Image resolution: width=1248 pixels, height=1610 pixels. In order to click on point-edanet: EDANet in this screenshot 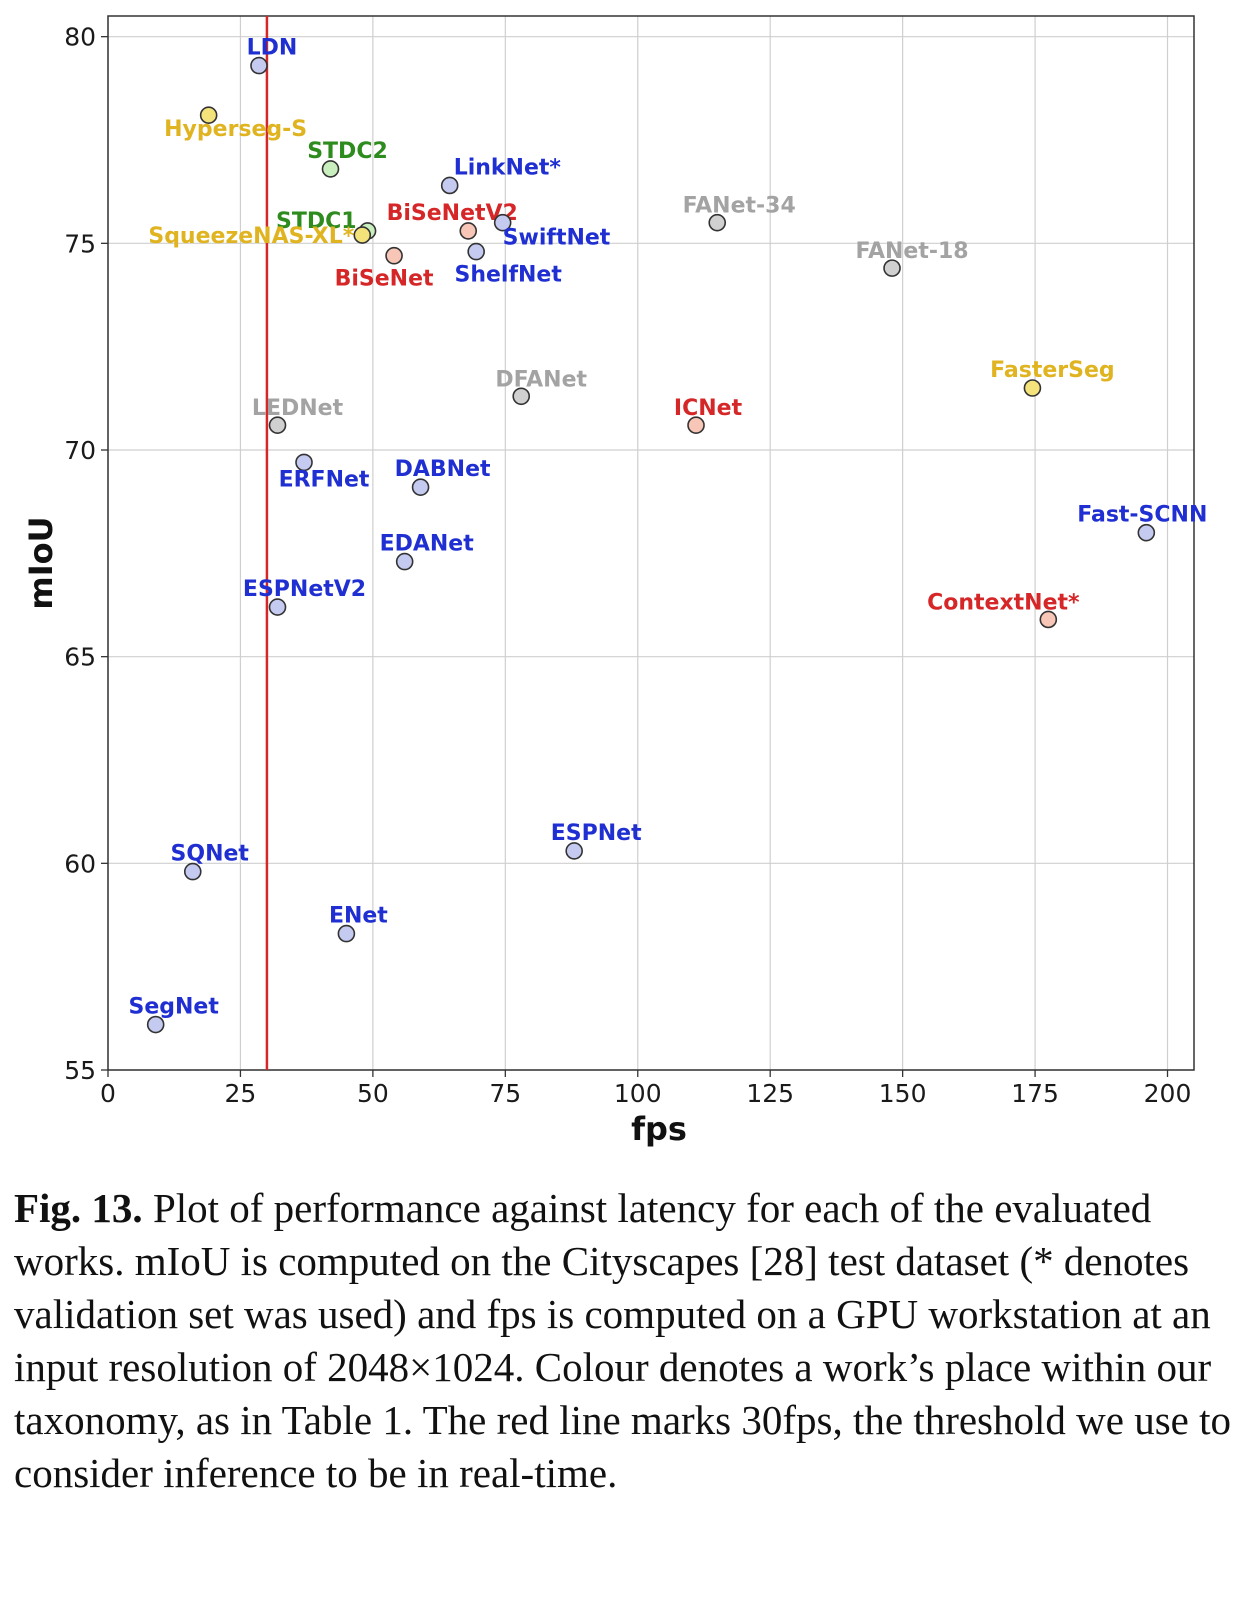, I will do `click(427, 551)`.